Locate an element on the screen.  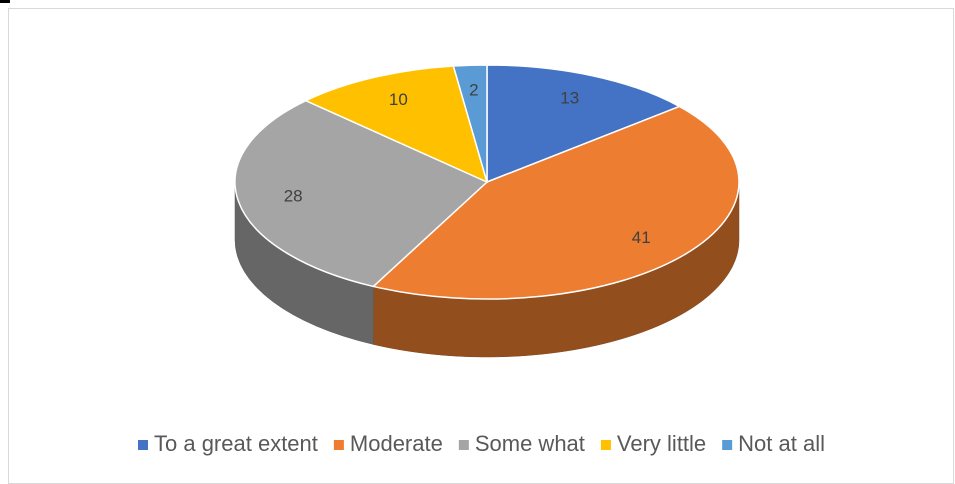
legend-label: To a great extent is located at coordinates (236, 443).